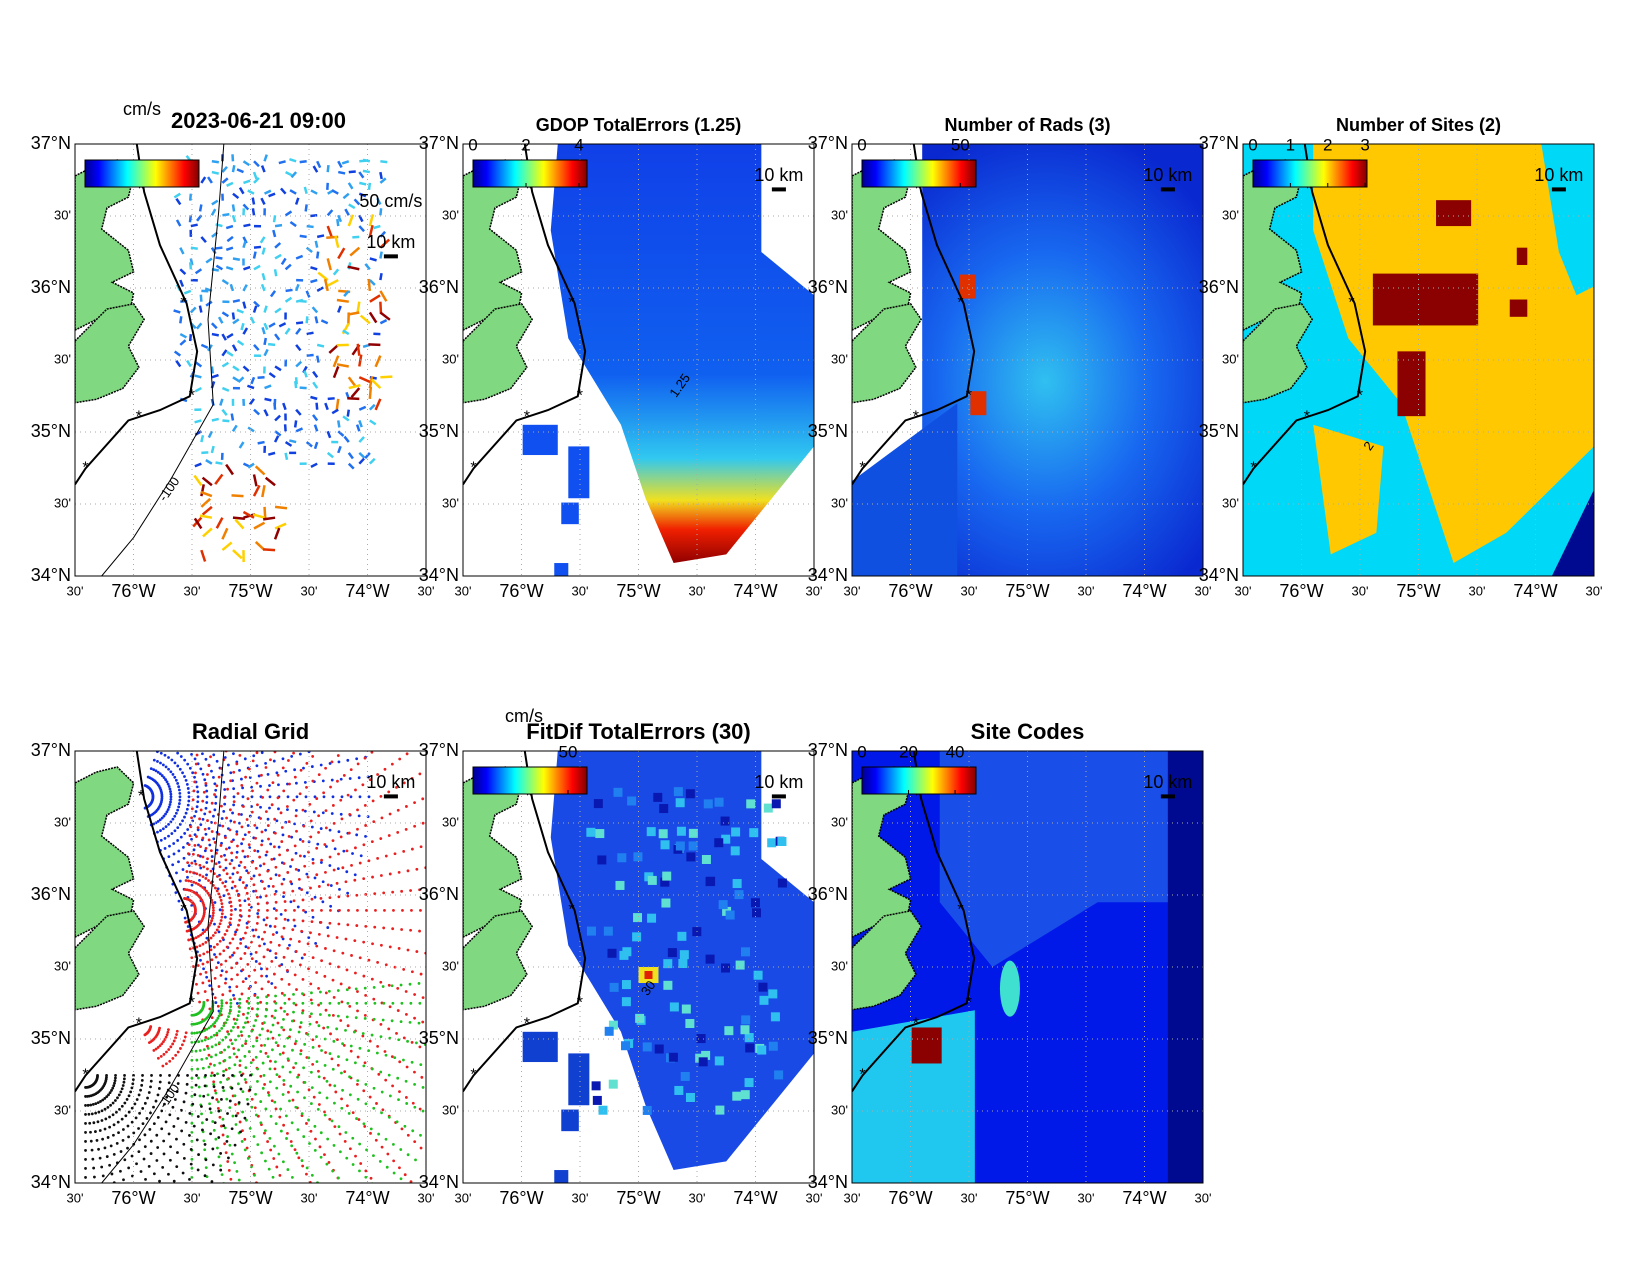 The image size is (1650, 1275). Describe the element at coordinates (390, 242) in the screenshot. I see `scale-bar-label: 10 km` at that location.